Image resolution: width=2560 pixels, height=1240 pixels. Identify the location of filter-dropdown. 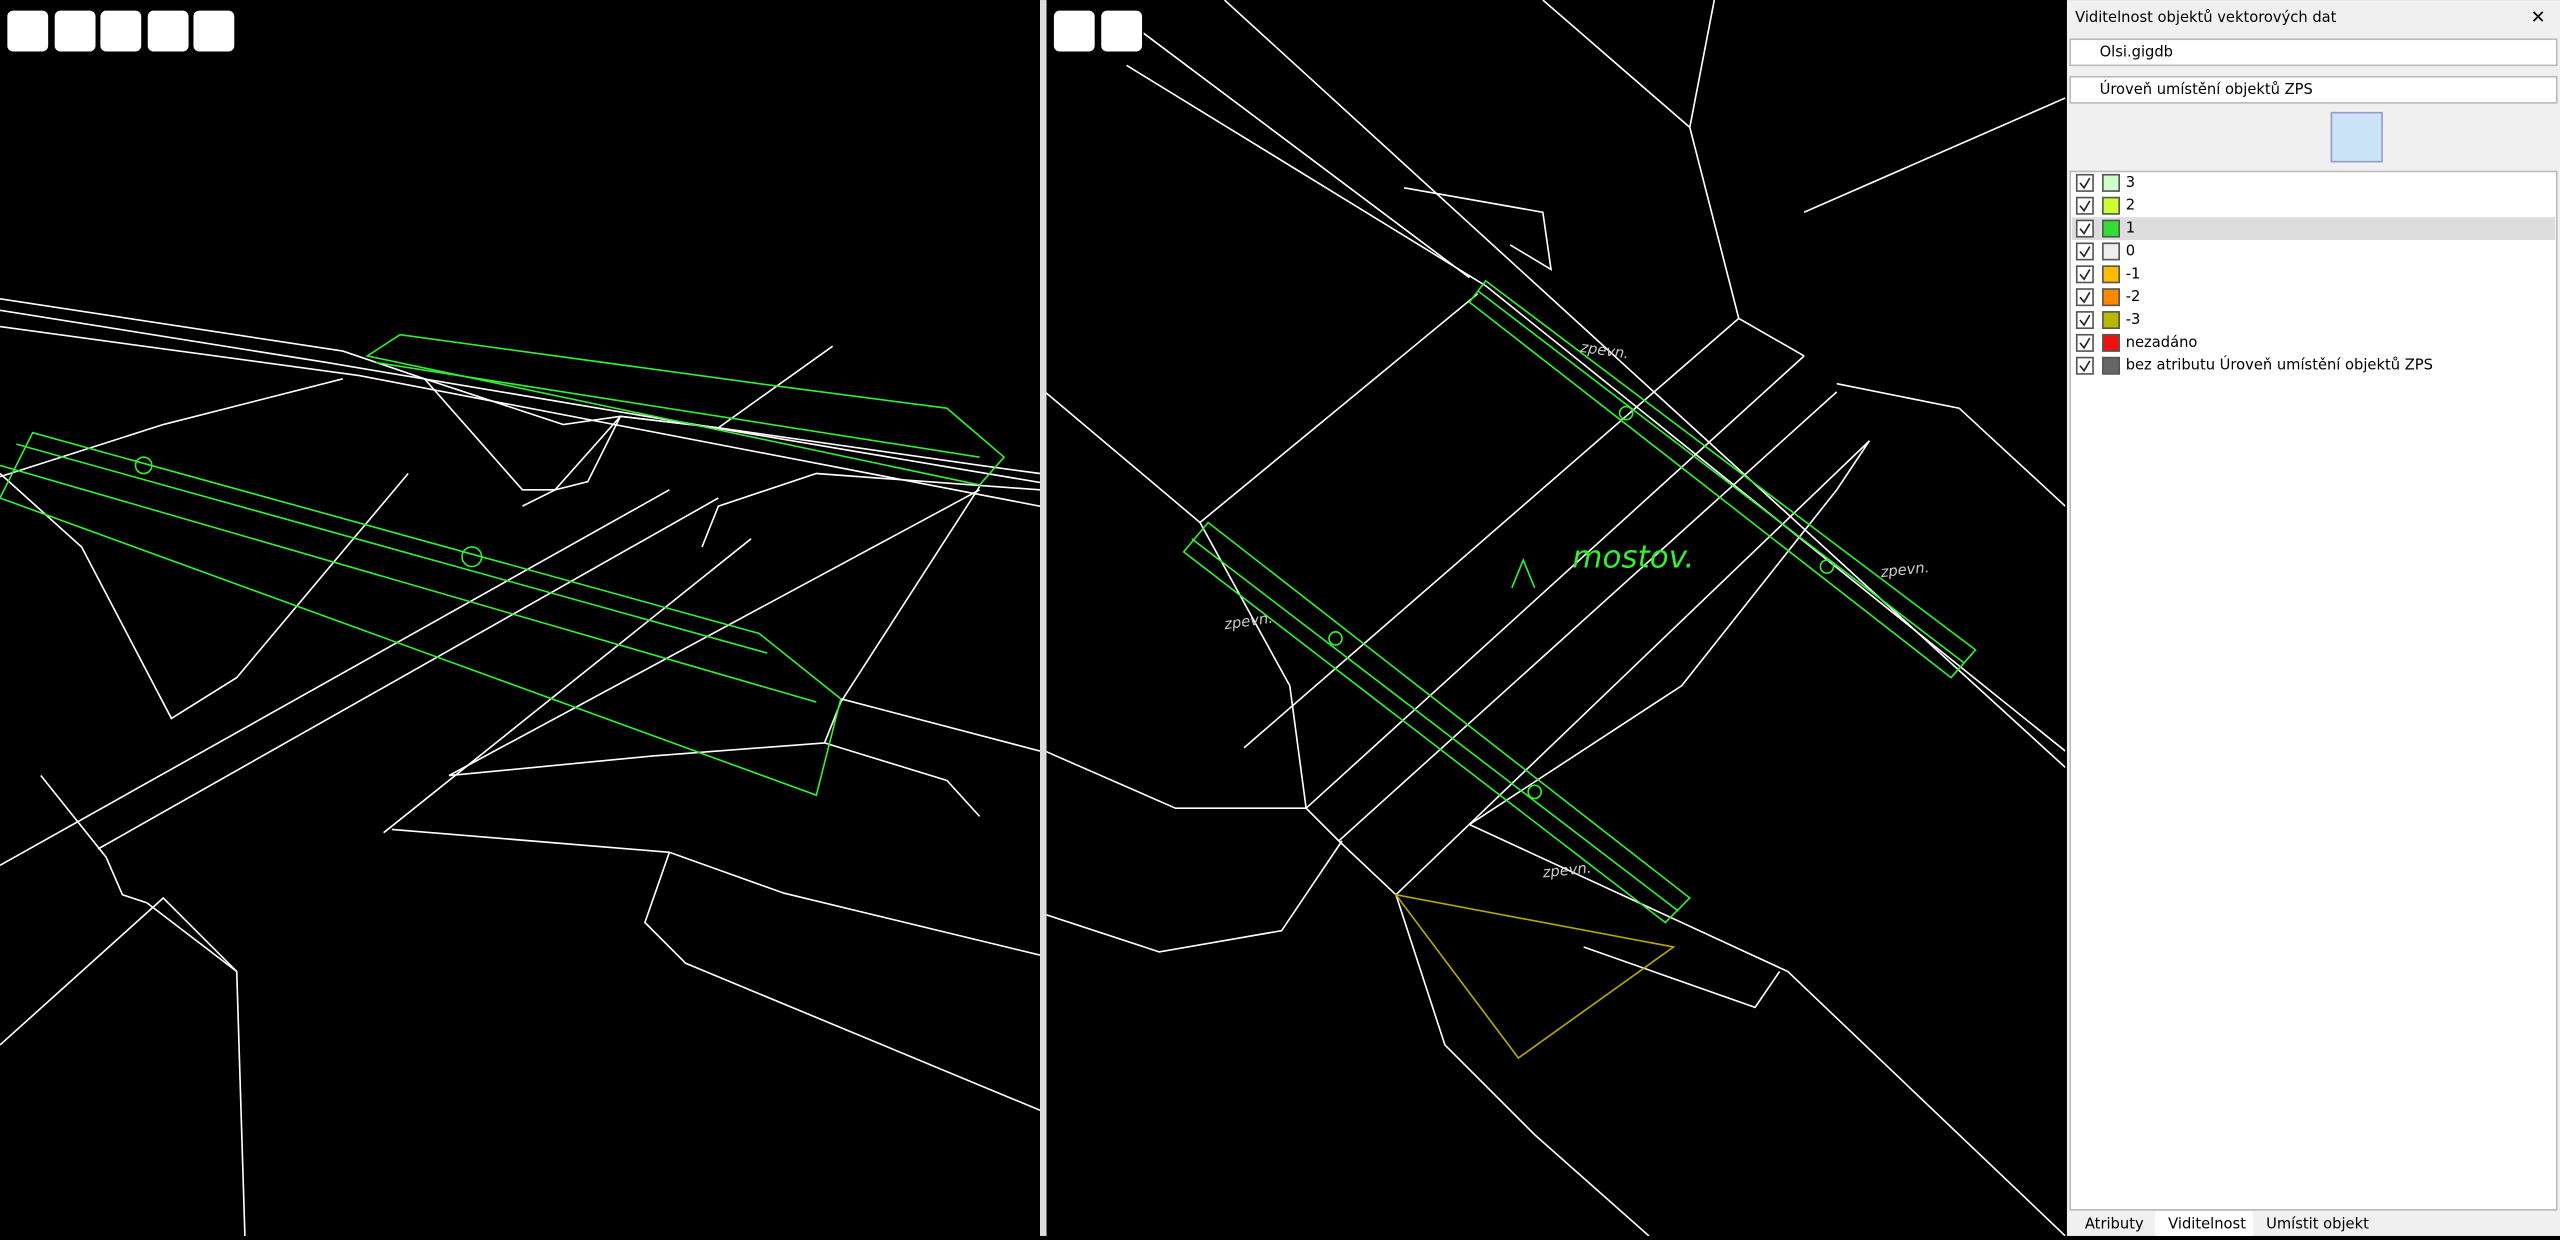
(2313, 89).